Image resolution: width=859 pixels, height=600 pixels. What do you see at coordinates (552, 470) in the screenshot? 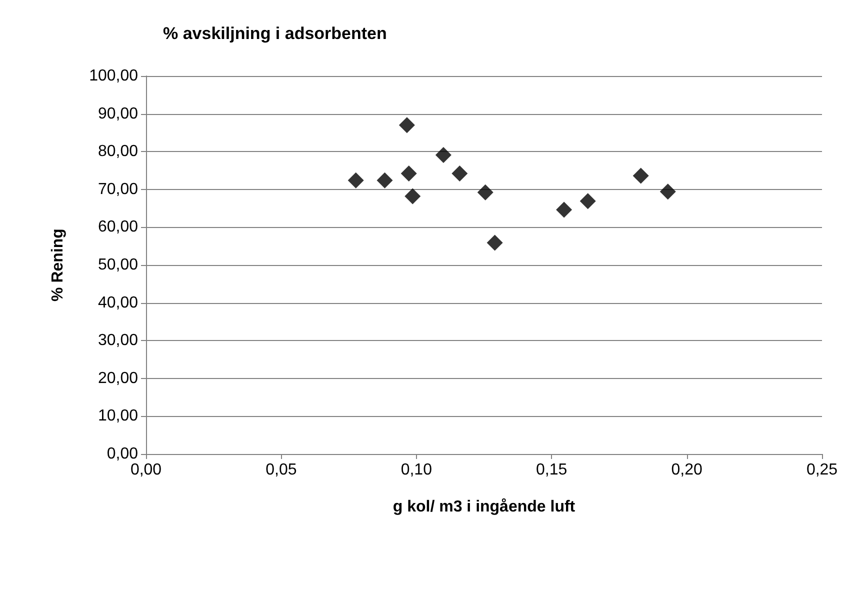
I see `x-tick-label: 0,15` at bounding box center [552, 470].